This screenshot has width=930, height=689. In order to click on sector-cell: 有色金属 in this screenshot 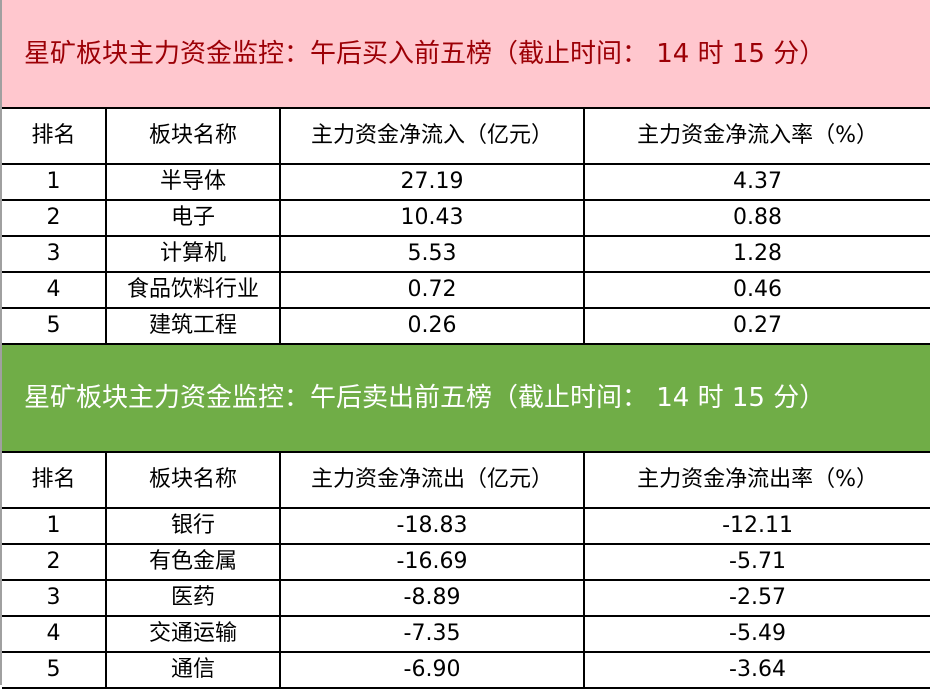, I will do `click(193, 562)`.